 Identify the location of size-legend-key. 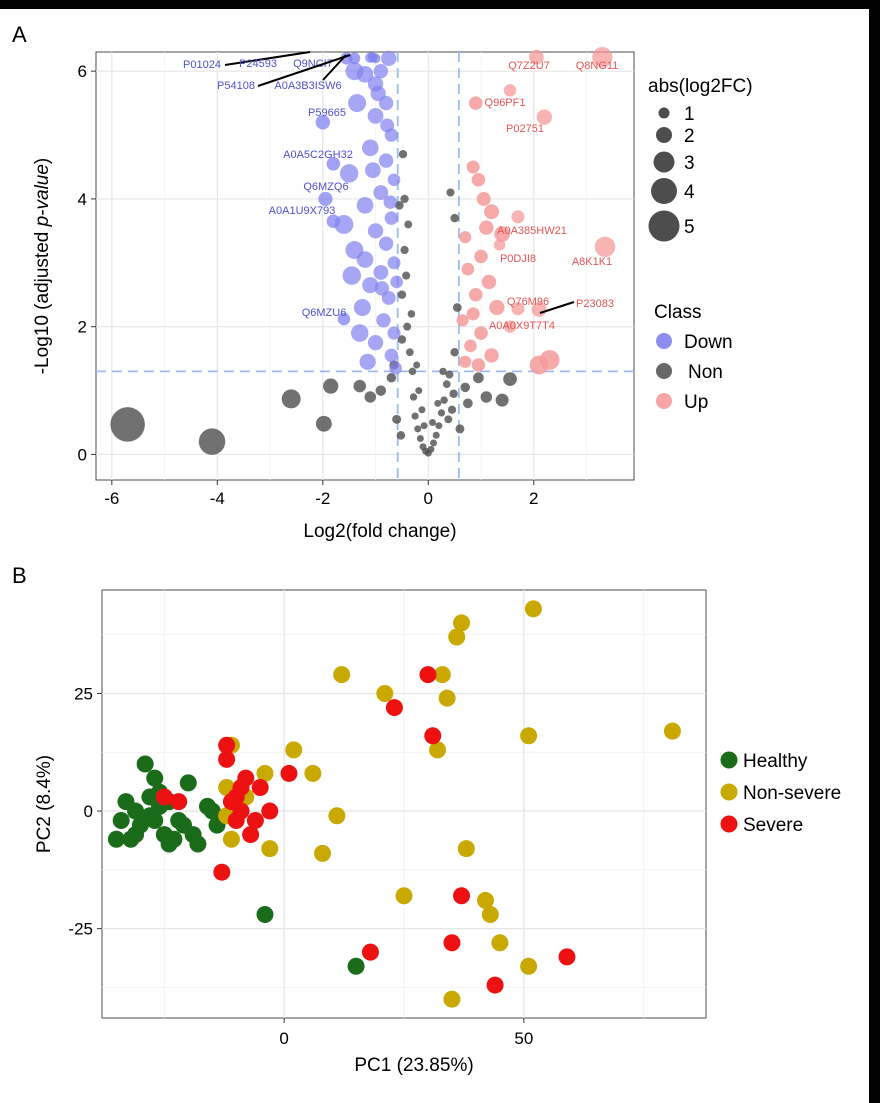
(664, 191).